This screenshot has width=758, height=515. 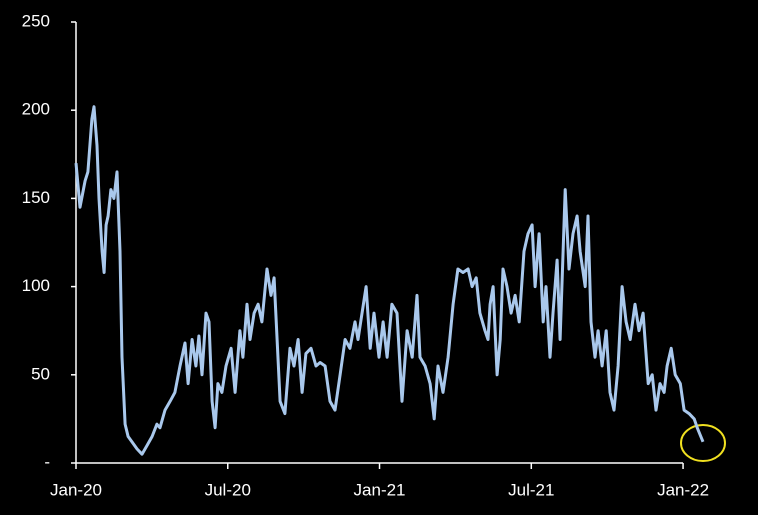 What do you see at coordinates (36, 109) in the screenshot?
I see `y-tick-label: 200` at bounding box center [36, 109].